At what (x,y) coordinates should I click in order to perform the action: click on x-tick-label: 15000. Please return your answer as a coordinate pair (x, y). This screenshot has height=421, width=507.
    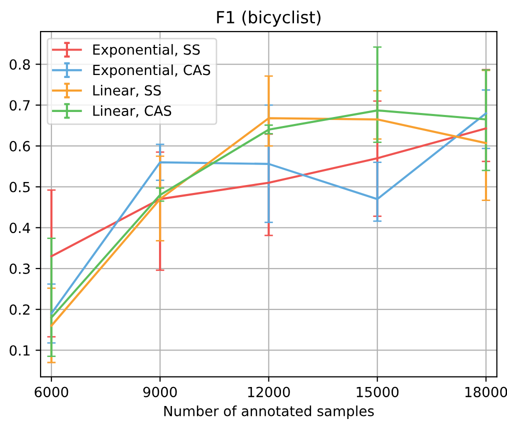
    Looking at the image, I should click on (377, 392).